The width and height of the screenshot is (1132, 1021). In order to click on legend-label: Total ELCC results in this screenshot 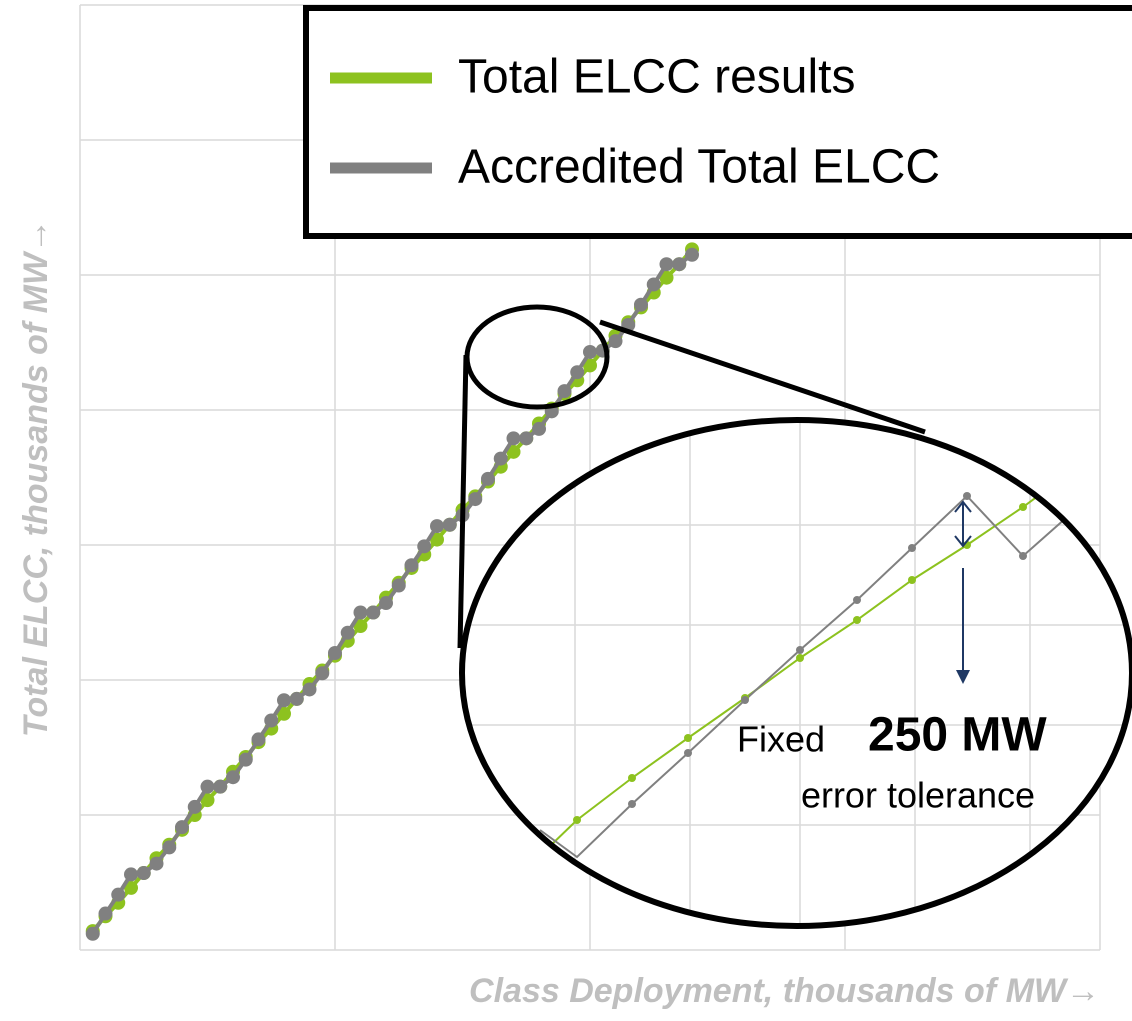, I will do `click(656, 77)`.